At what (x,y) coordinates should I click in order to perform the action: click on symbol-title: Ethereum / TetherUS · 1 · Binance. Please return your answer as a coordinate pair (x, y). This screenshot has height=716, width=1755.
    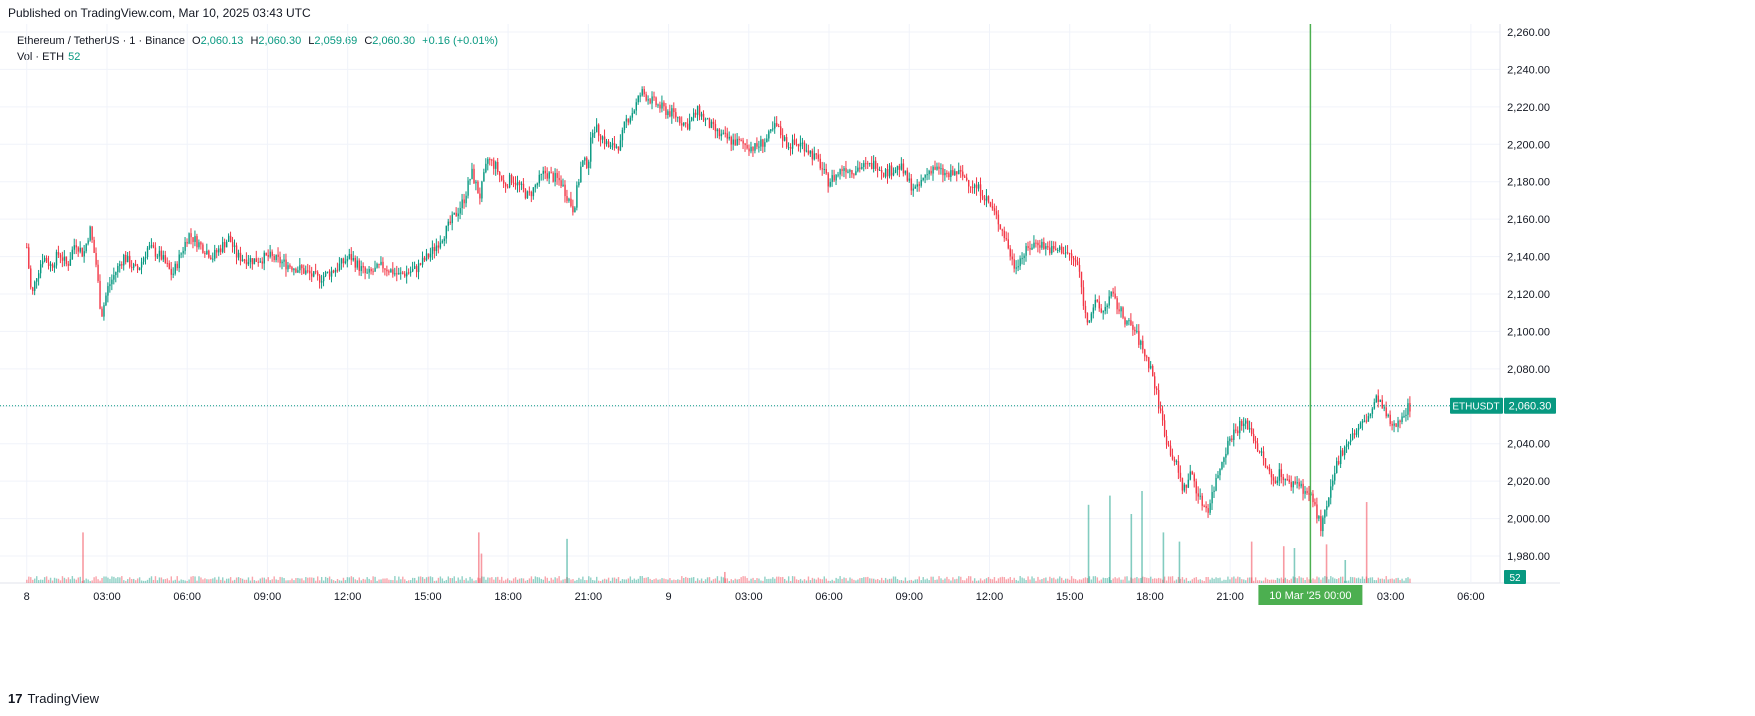
    Looking at the image, I should click on (101, 41).